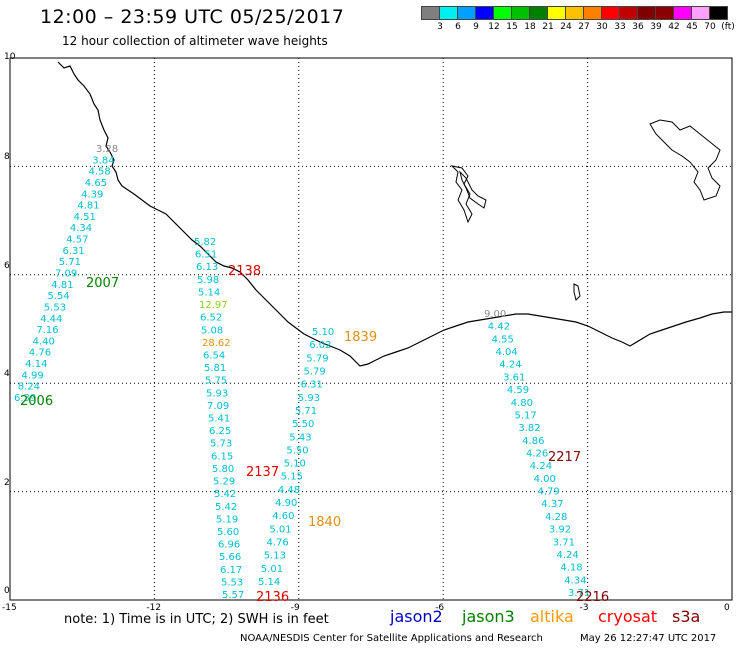 The image size is (740, 650). What do you see at coordinates (229, 545) in the screenshot?
I see `wave-height-value: 6.96` at bounding box center [229, 545].